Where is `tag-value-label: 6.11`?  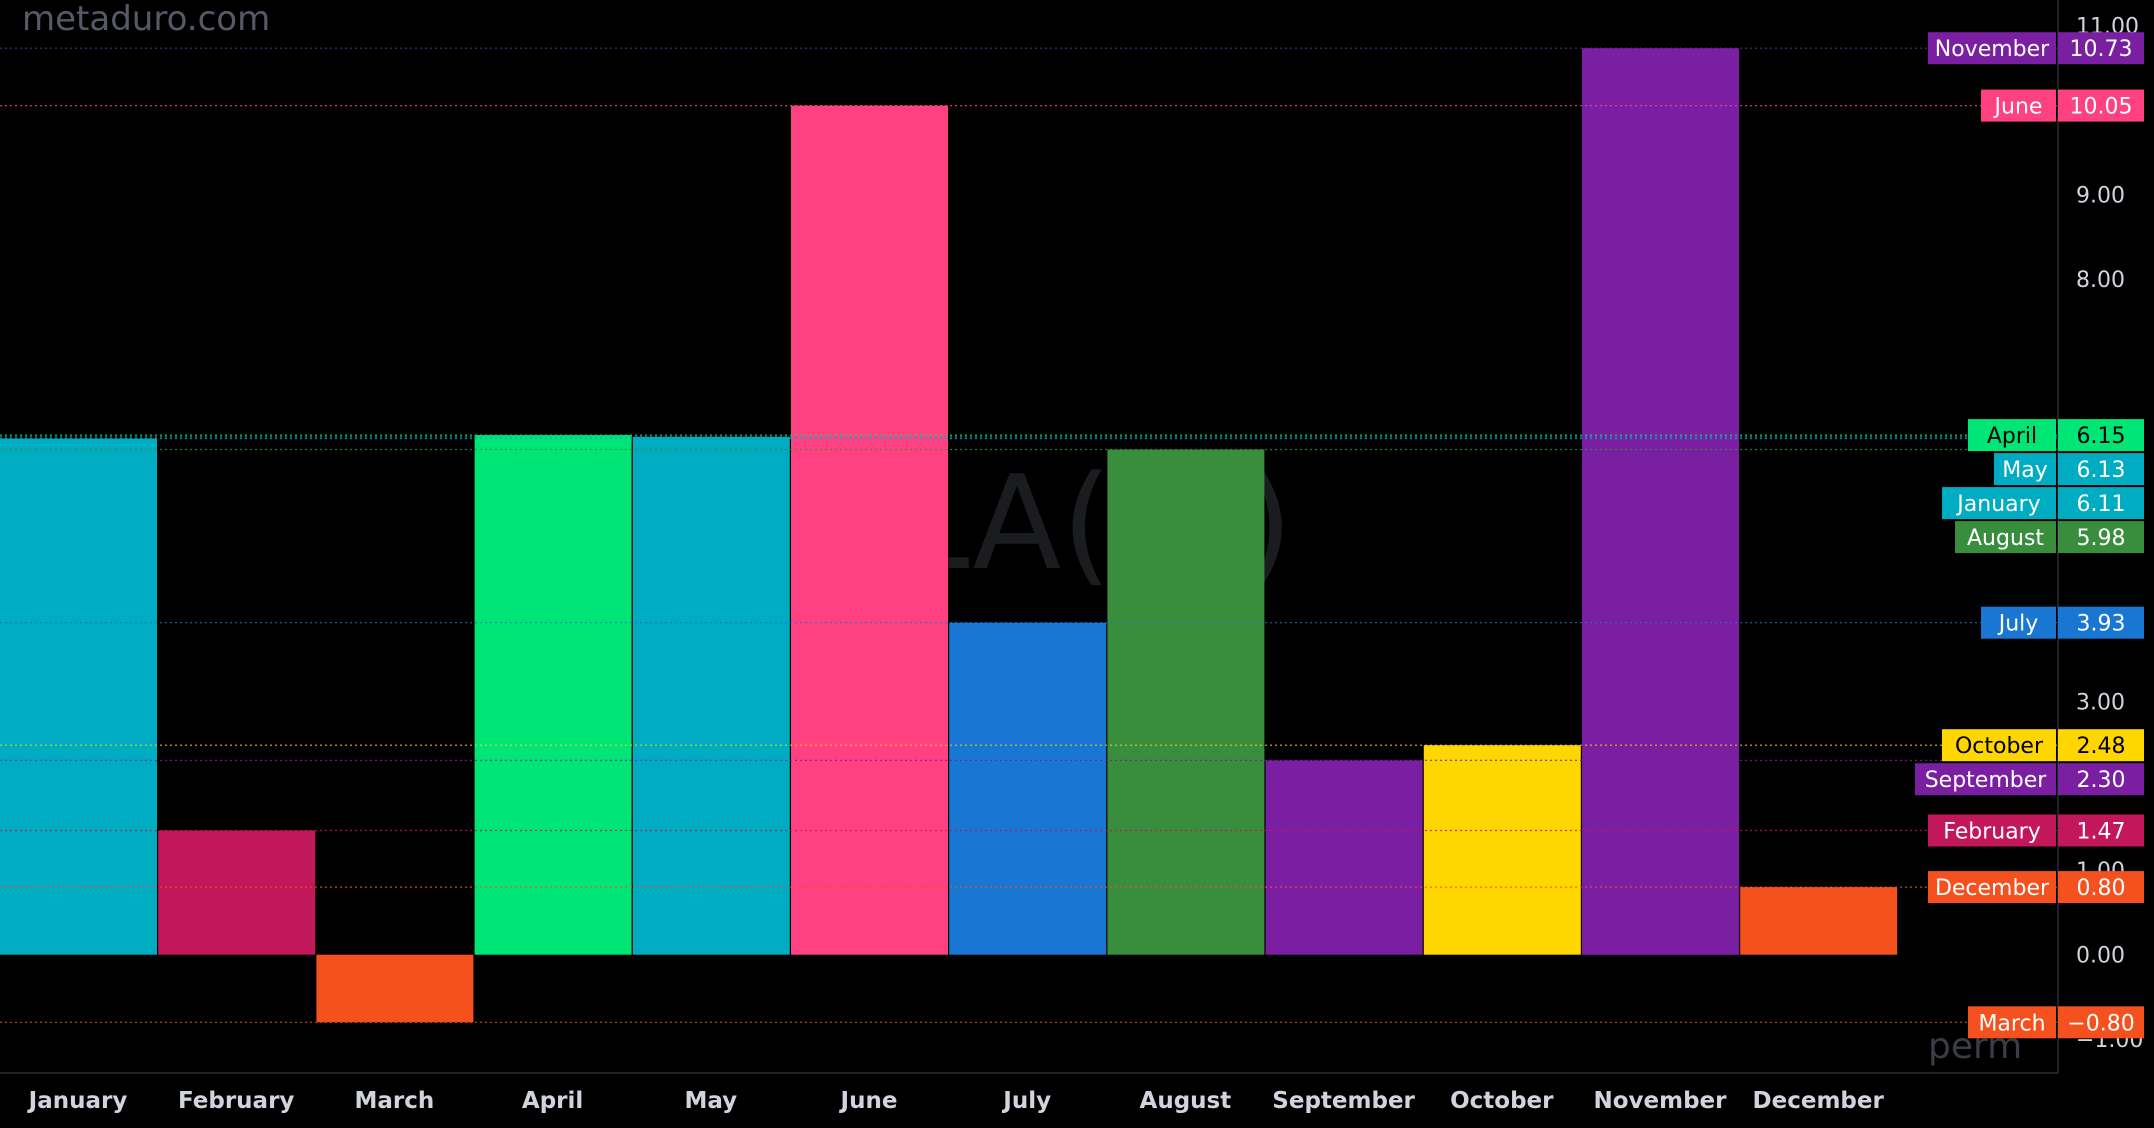
tag-value-label: 6.11 is located at coordinates (2101, 504).